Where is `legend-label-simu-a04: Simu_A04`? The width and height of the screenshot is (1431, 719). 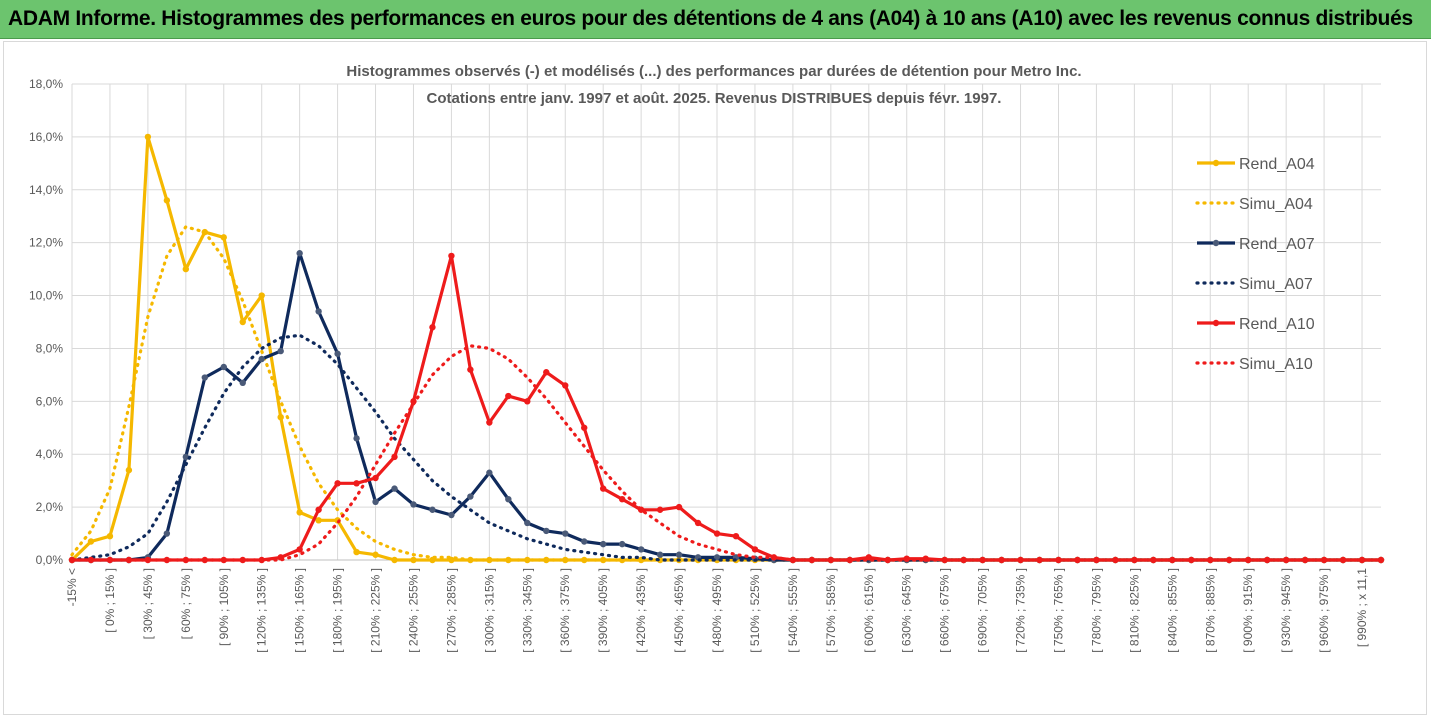 legend-label-simu-a04: Simu_A04 is located at coordinates (1276, 204).